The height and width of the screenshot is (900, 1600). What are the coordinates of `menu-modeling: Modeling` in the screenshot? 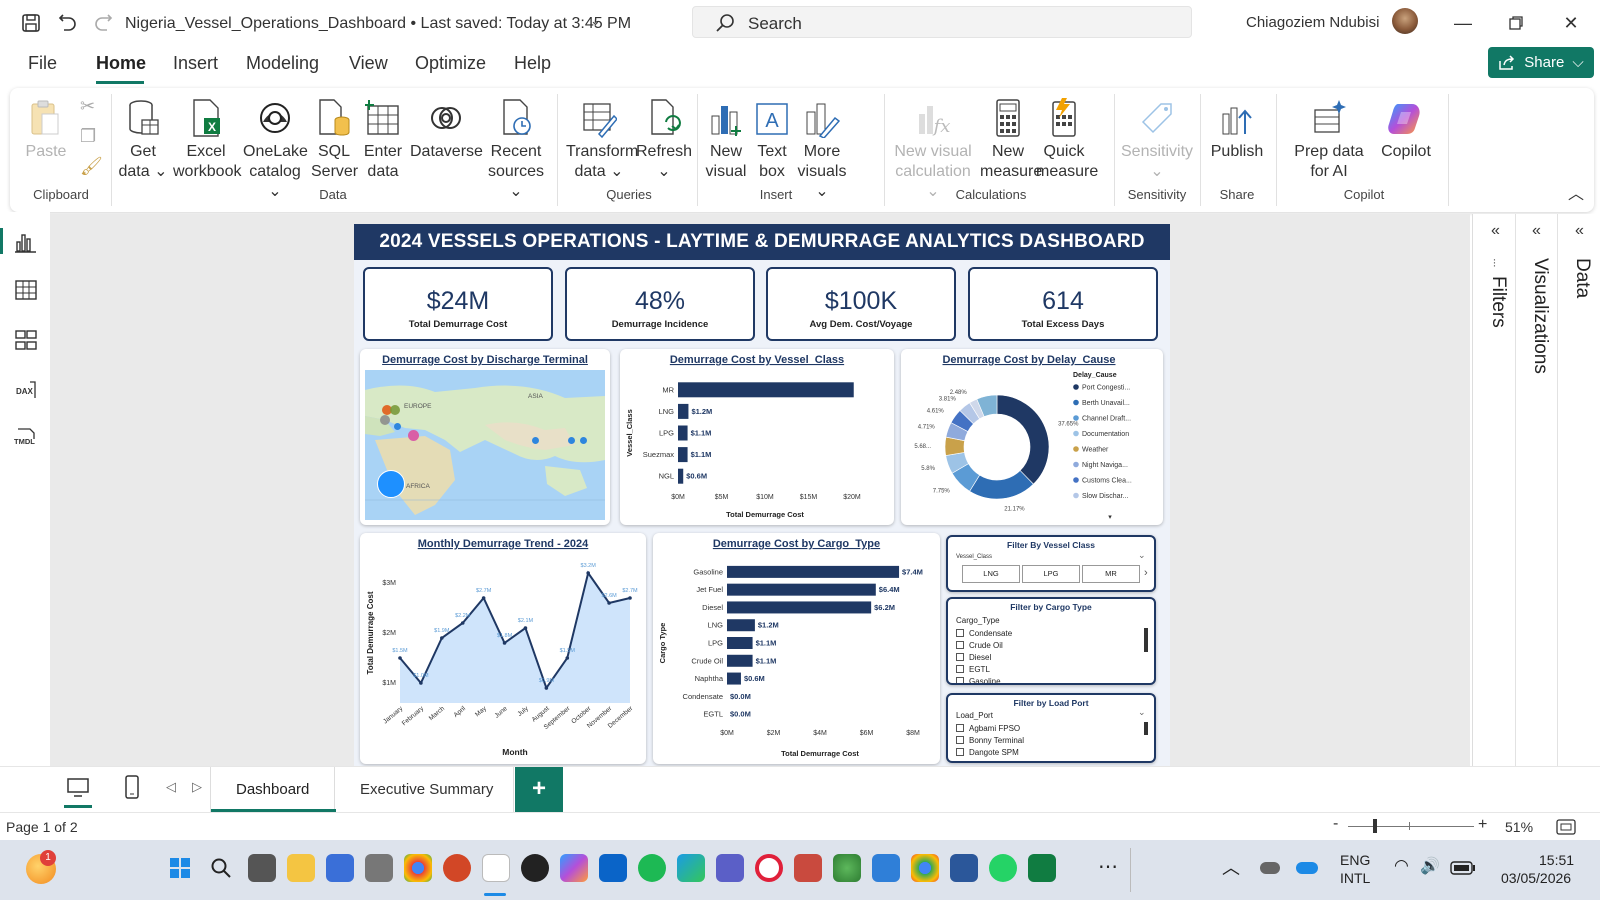 It's located at (283, 63).